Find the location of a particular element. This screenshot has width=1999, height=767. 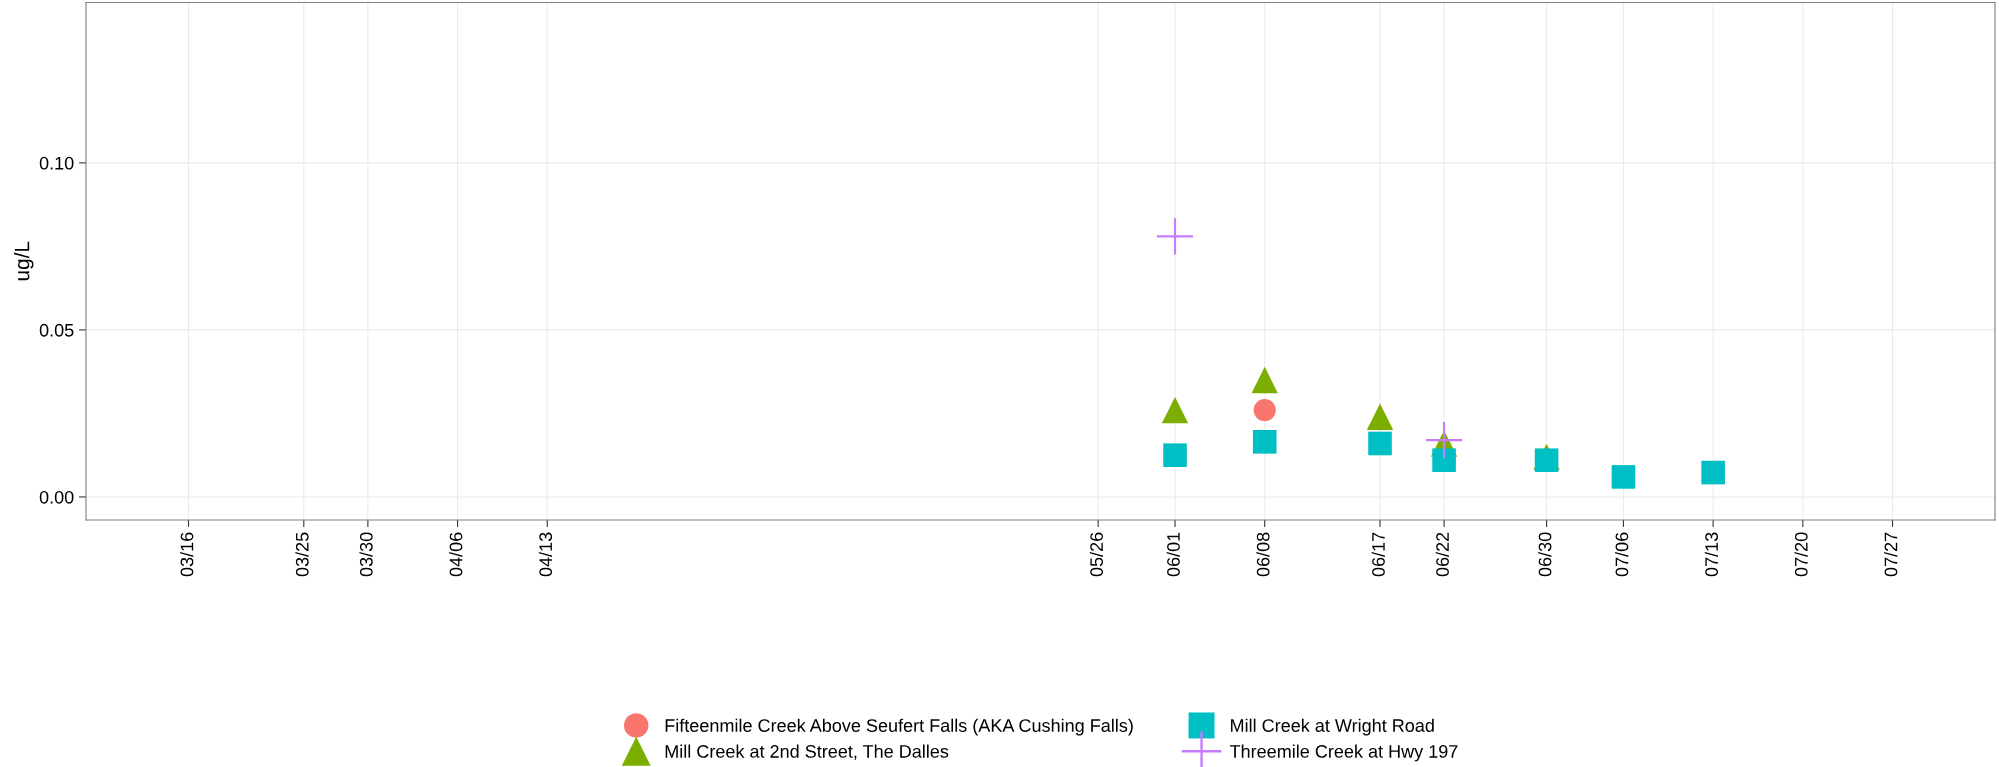

y-tick-label: 0.05 is located at coordinates (56, 330).